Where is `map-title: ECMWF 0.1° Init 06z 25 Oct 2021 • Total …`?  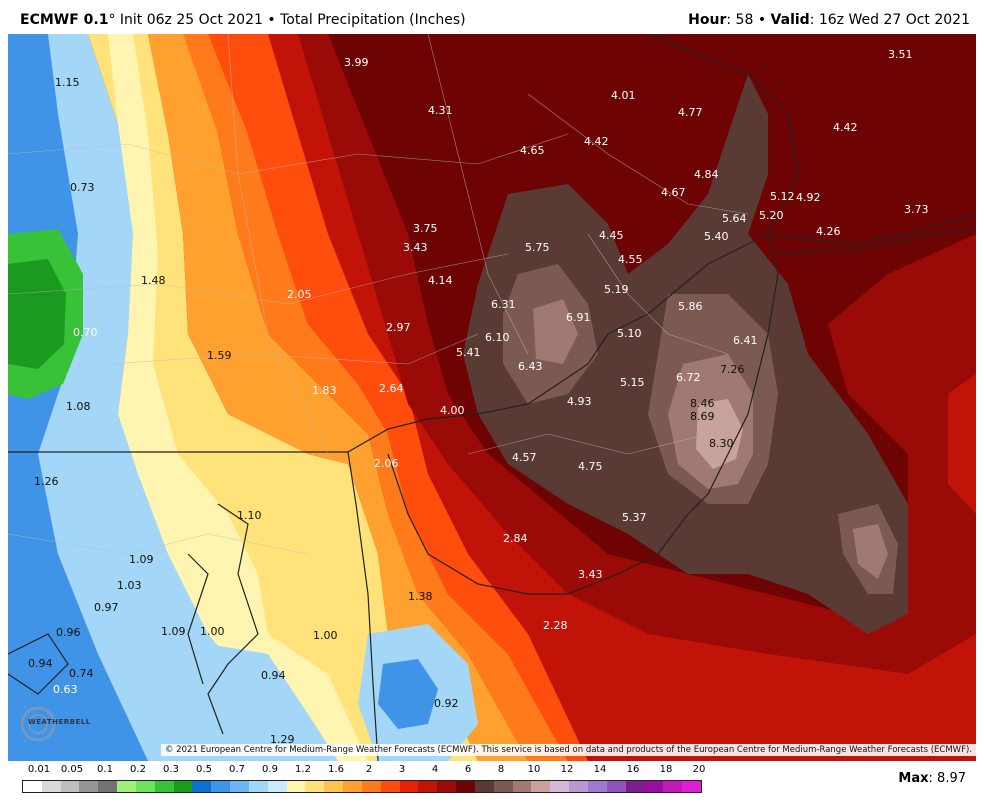
map-title: ECMWF 0.1° Init 06z 25 Oct 2021 • Total … is located at coordinates (243, 20).